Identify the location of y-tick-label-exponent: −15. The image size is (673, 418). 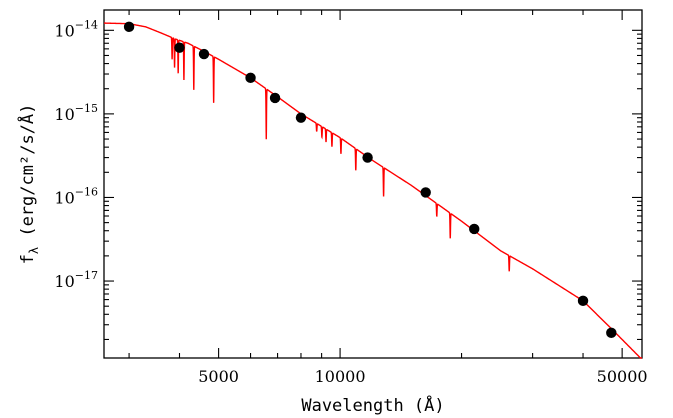
(86, 108).